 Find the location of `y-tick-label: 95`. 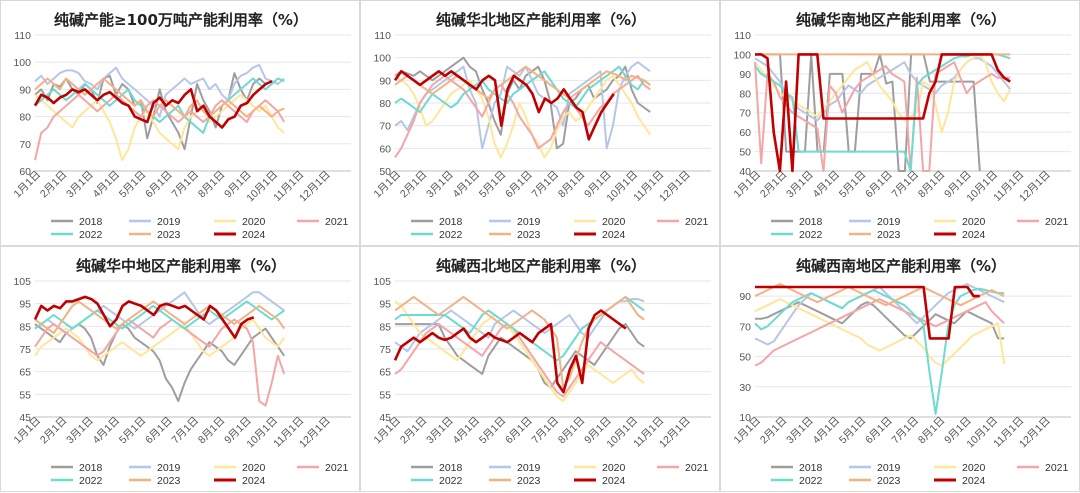

y-tick-label: 95 is located at coordinates (25, 305).